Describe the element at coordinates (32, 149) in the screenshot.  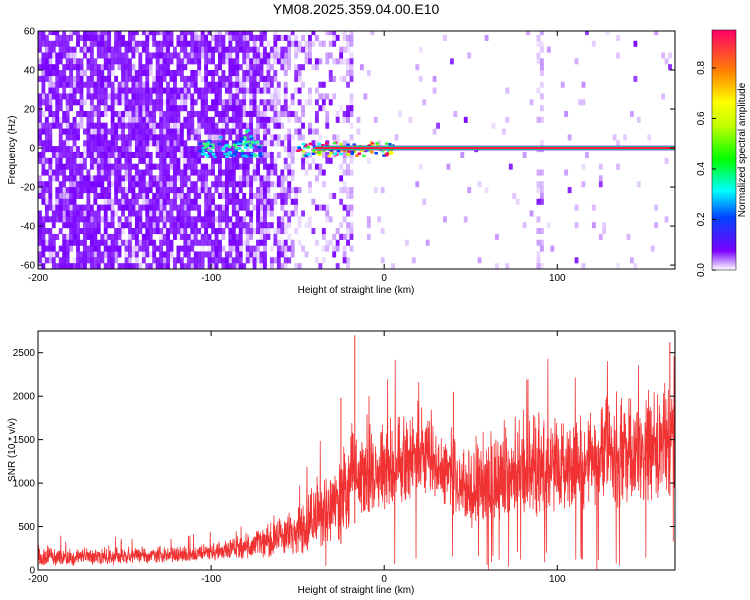
I see `spectrogram-y-tick-label: 0` at that location.